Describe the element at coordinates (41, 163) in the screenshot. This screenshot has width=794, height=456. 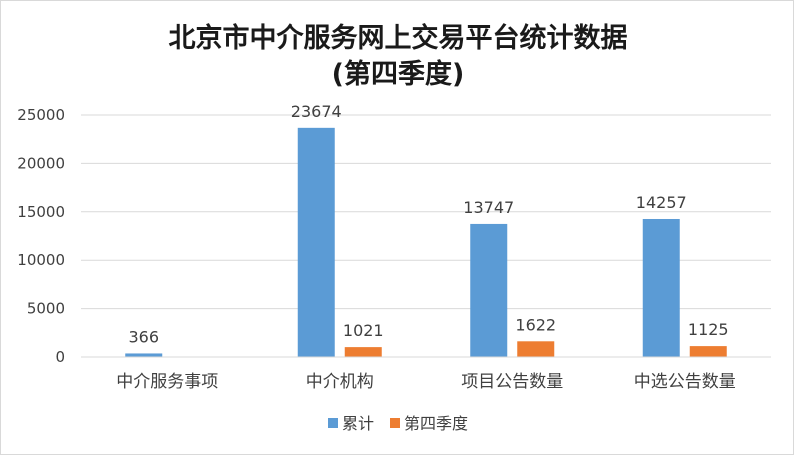
I see `y-tick-label: 20000` at that location.